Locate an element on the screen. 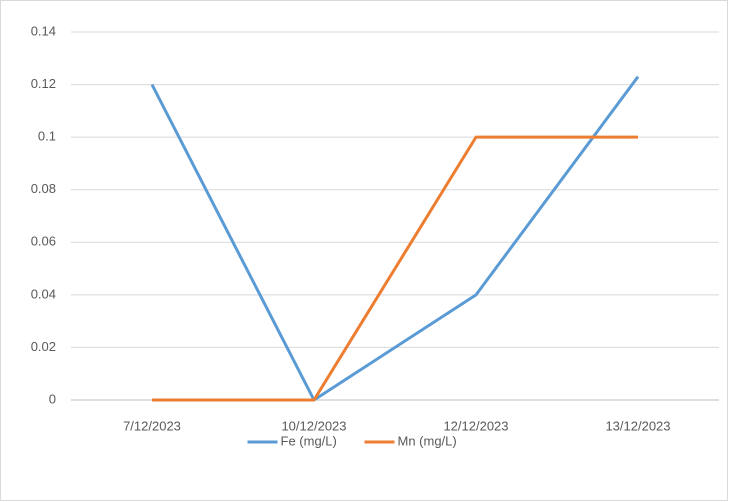  y-tick-label: 0.04 is located at coordinates (43, 293).